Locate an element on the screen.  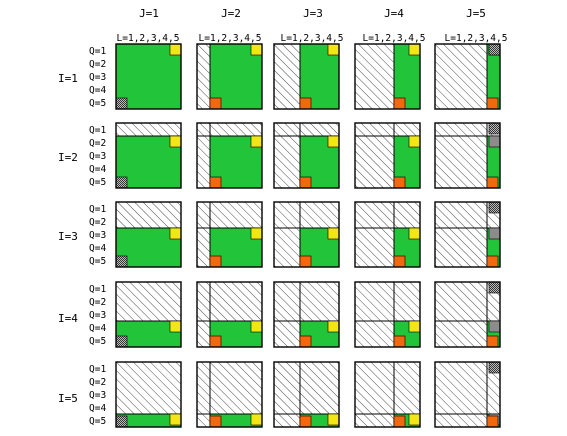
l-label-j4: L=1,2,3,4,5 is located at coordinates (394, 38).